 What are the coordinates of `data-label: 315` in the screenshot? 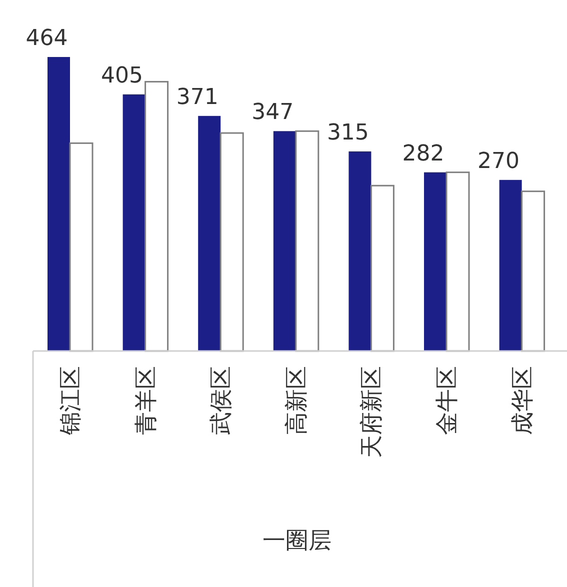 It's located at (347, 133).